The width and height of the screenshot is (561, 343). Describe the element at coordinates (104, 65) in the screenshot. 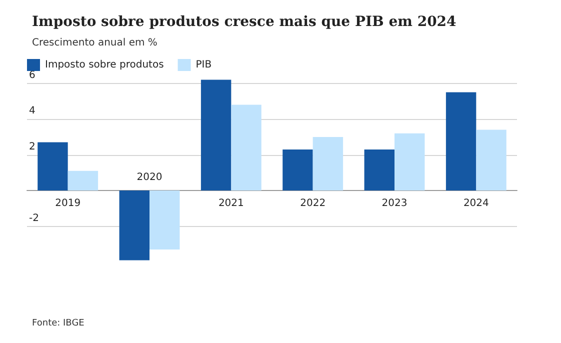

I see `legend-label: Imposto sobre produtos` at that location.